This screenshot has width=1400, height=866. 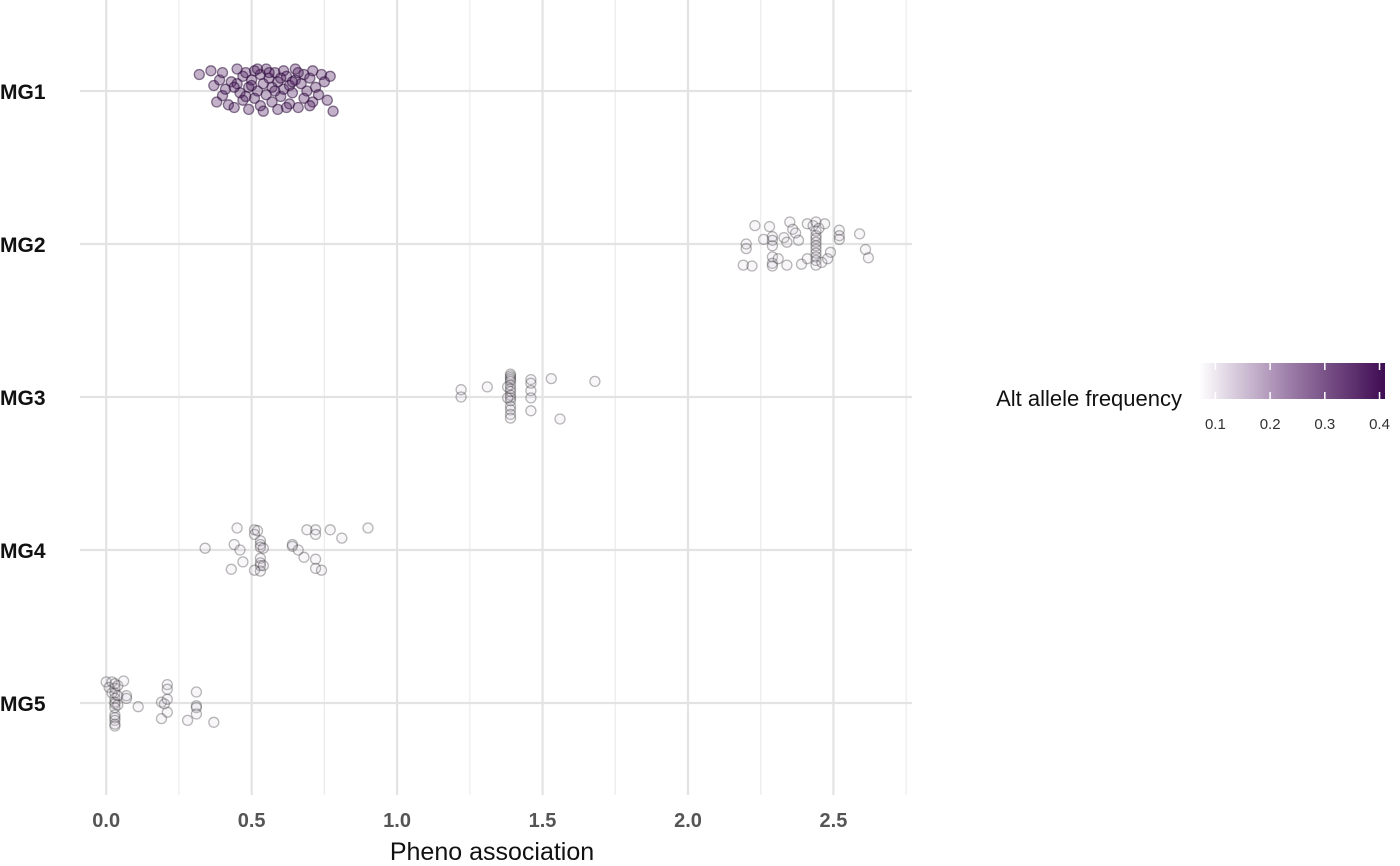 I want to click on y-tick-label: MG2, so click(x=23, y=245).